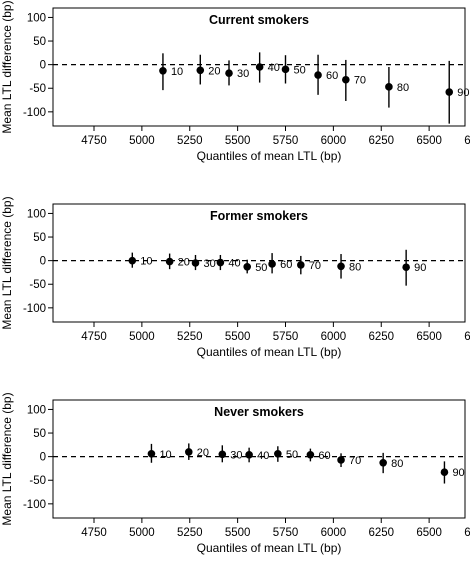 The width and height of the screenshot is (470, 566). Describe the element at coordinates (259, 412) in the screenshot. I see `chart-title: Never smokers` at that location.